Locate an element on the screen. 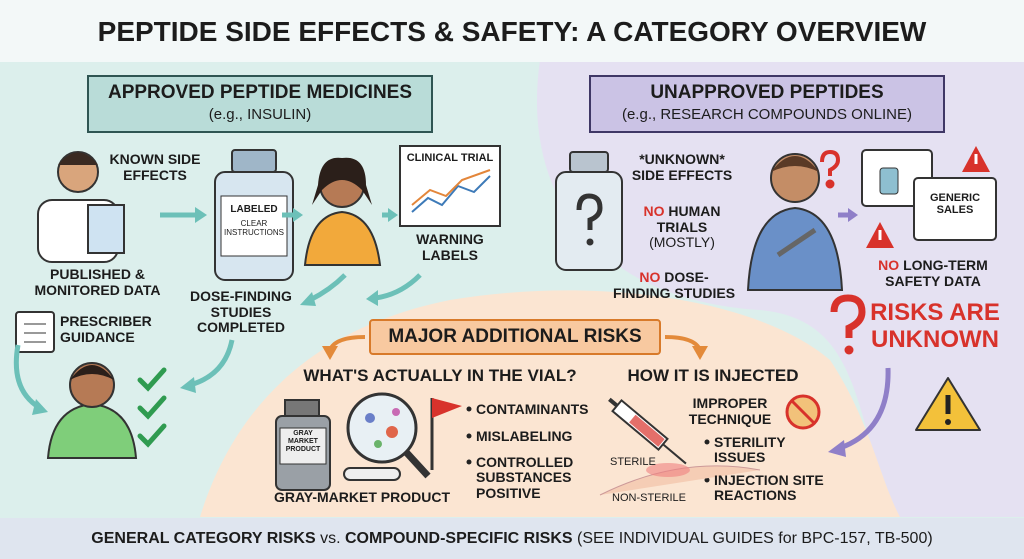 This screenshot has width=1024, height=559. label: NO HUMAN TRIALS (MOSTLY) is located at coordinates (682, 227).